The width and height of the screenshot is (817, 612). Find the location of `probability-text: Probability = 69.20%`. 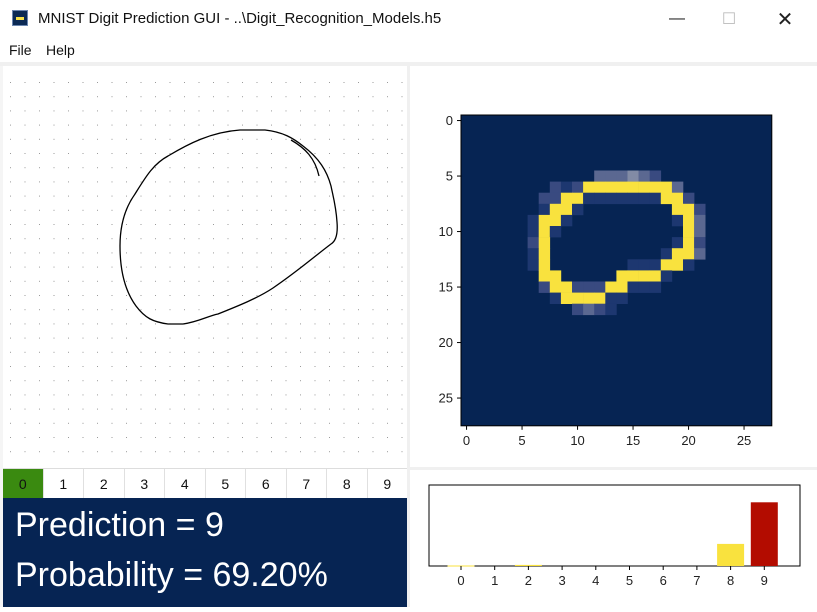

probability-text: Probability = 69.20% is located at coordinates (171, 575).